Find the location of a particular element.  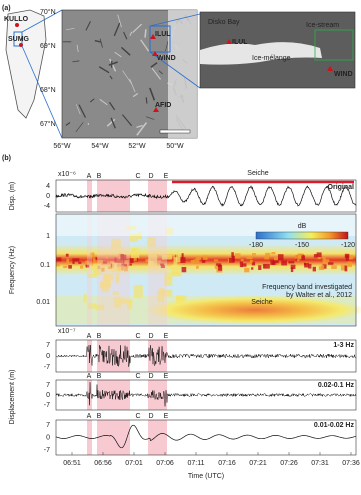

station-label: KULLO is located at coordinates (16, 19).